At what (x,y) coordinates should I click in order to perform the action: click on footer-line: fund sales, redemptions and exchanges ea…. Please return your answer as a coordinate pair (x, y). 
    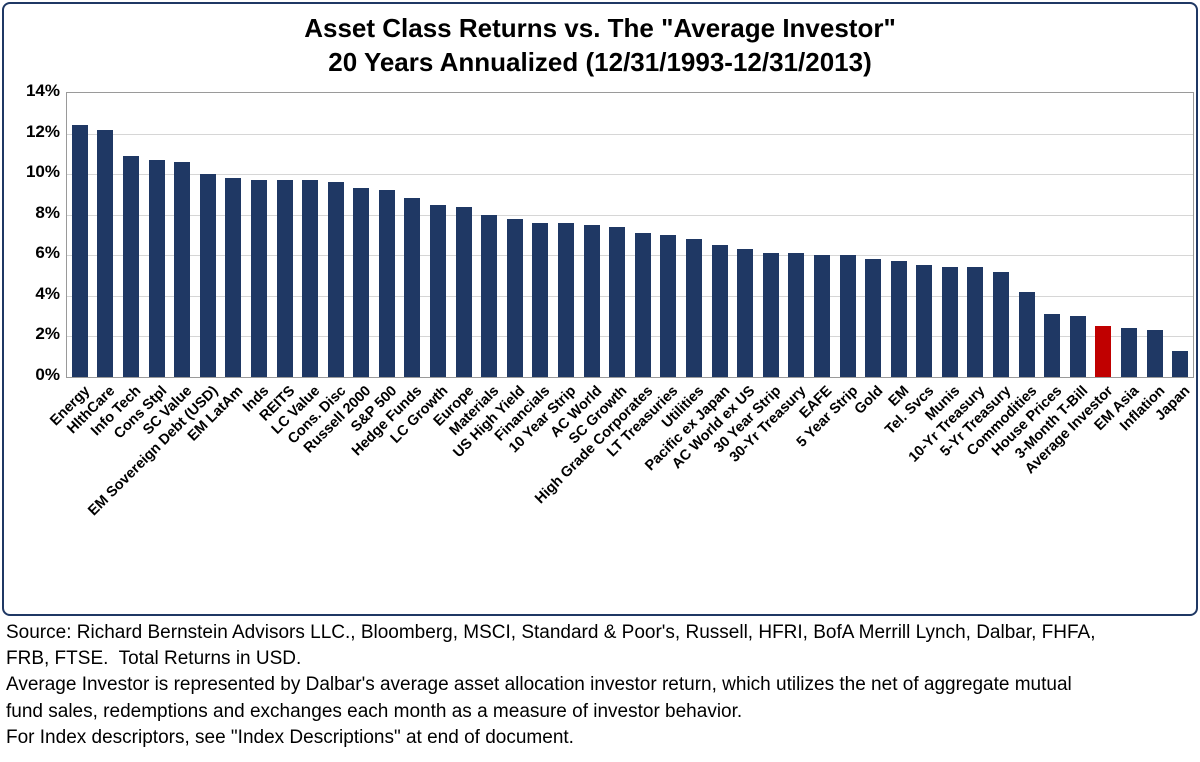
    Looking at the image, I should click on (374, 711).